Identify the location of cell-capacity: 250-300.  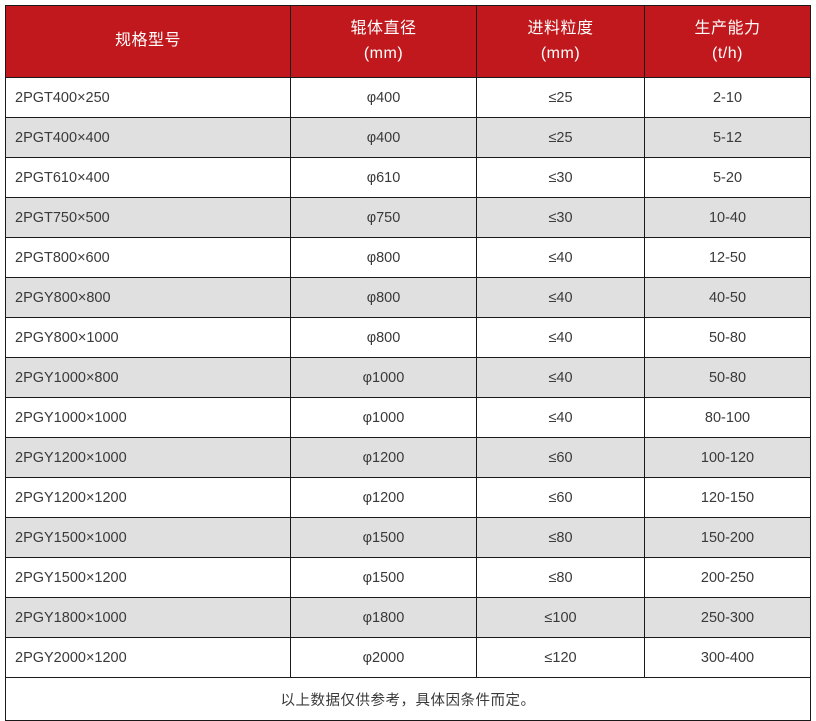
(727, 617).